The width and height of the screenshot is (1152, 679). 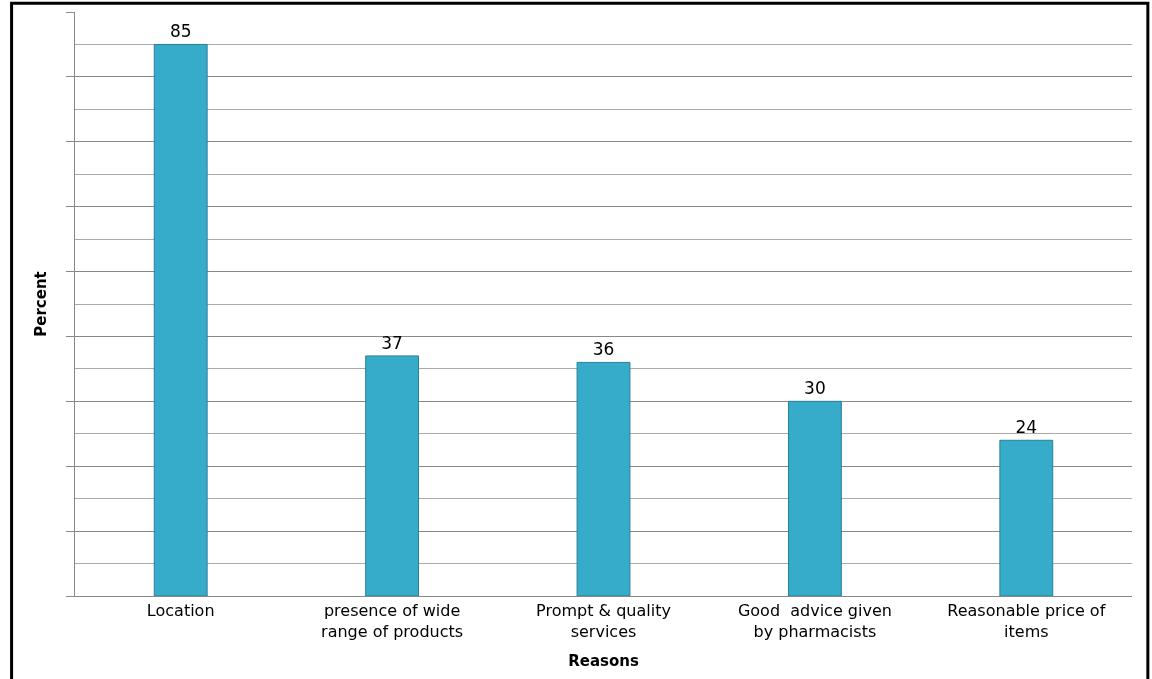 What do you see at coordinates (814, 621) in the screenshot?
I see `x-tick-label: Good advice given by pharmacists` at bounding box center [814, 621].